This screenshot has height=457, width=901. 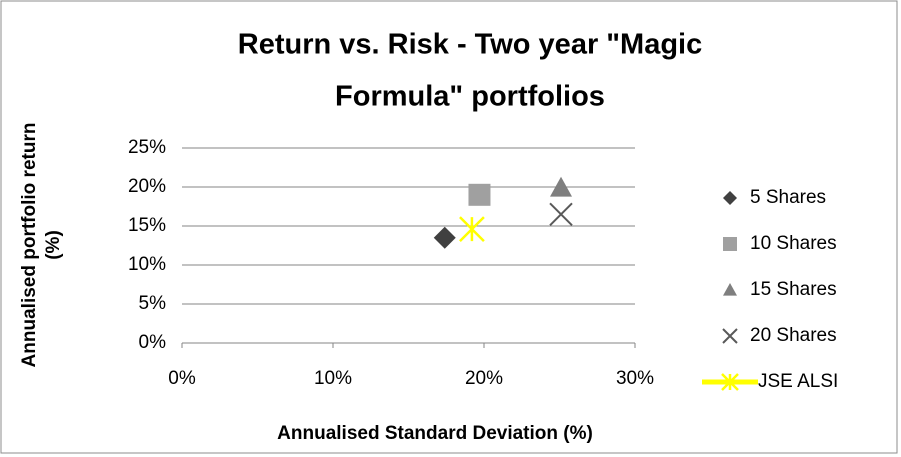 What do you see at coordinates (793, 289) in the screenshot?
I see `legend-label: 15 Shares` at bounding box center [793, 289].